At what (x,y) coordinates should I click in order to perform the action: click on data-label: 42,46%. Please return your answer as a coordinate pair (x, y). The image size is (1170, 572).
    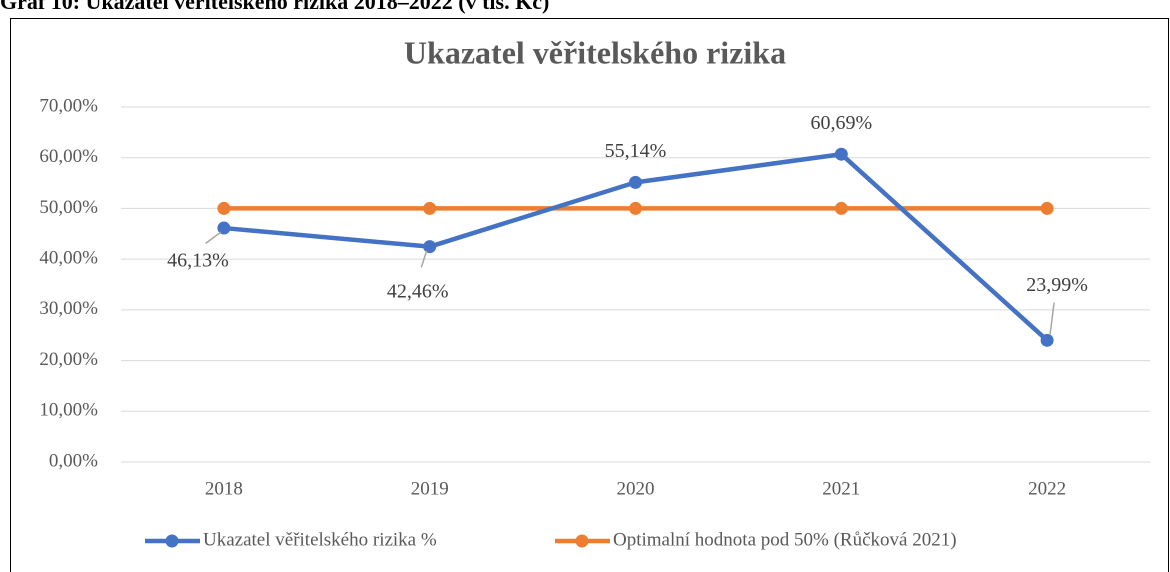
    Looking at the image, I should click on (418, 291).